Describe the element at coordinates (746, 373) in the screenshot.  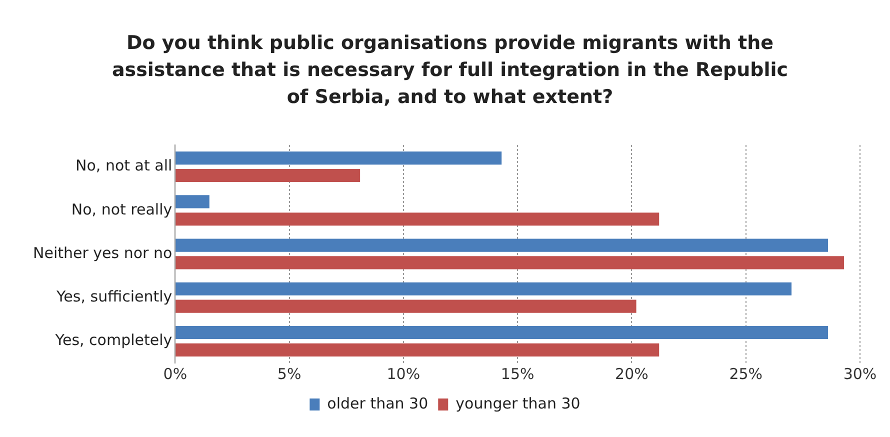
I see `x-tick-label: 25%` at that location.